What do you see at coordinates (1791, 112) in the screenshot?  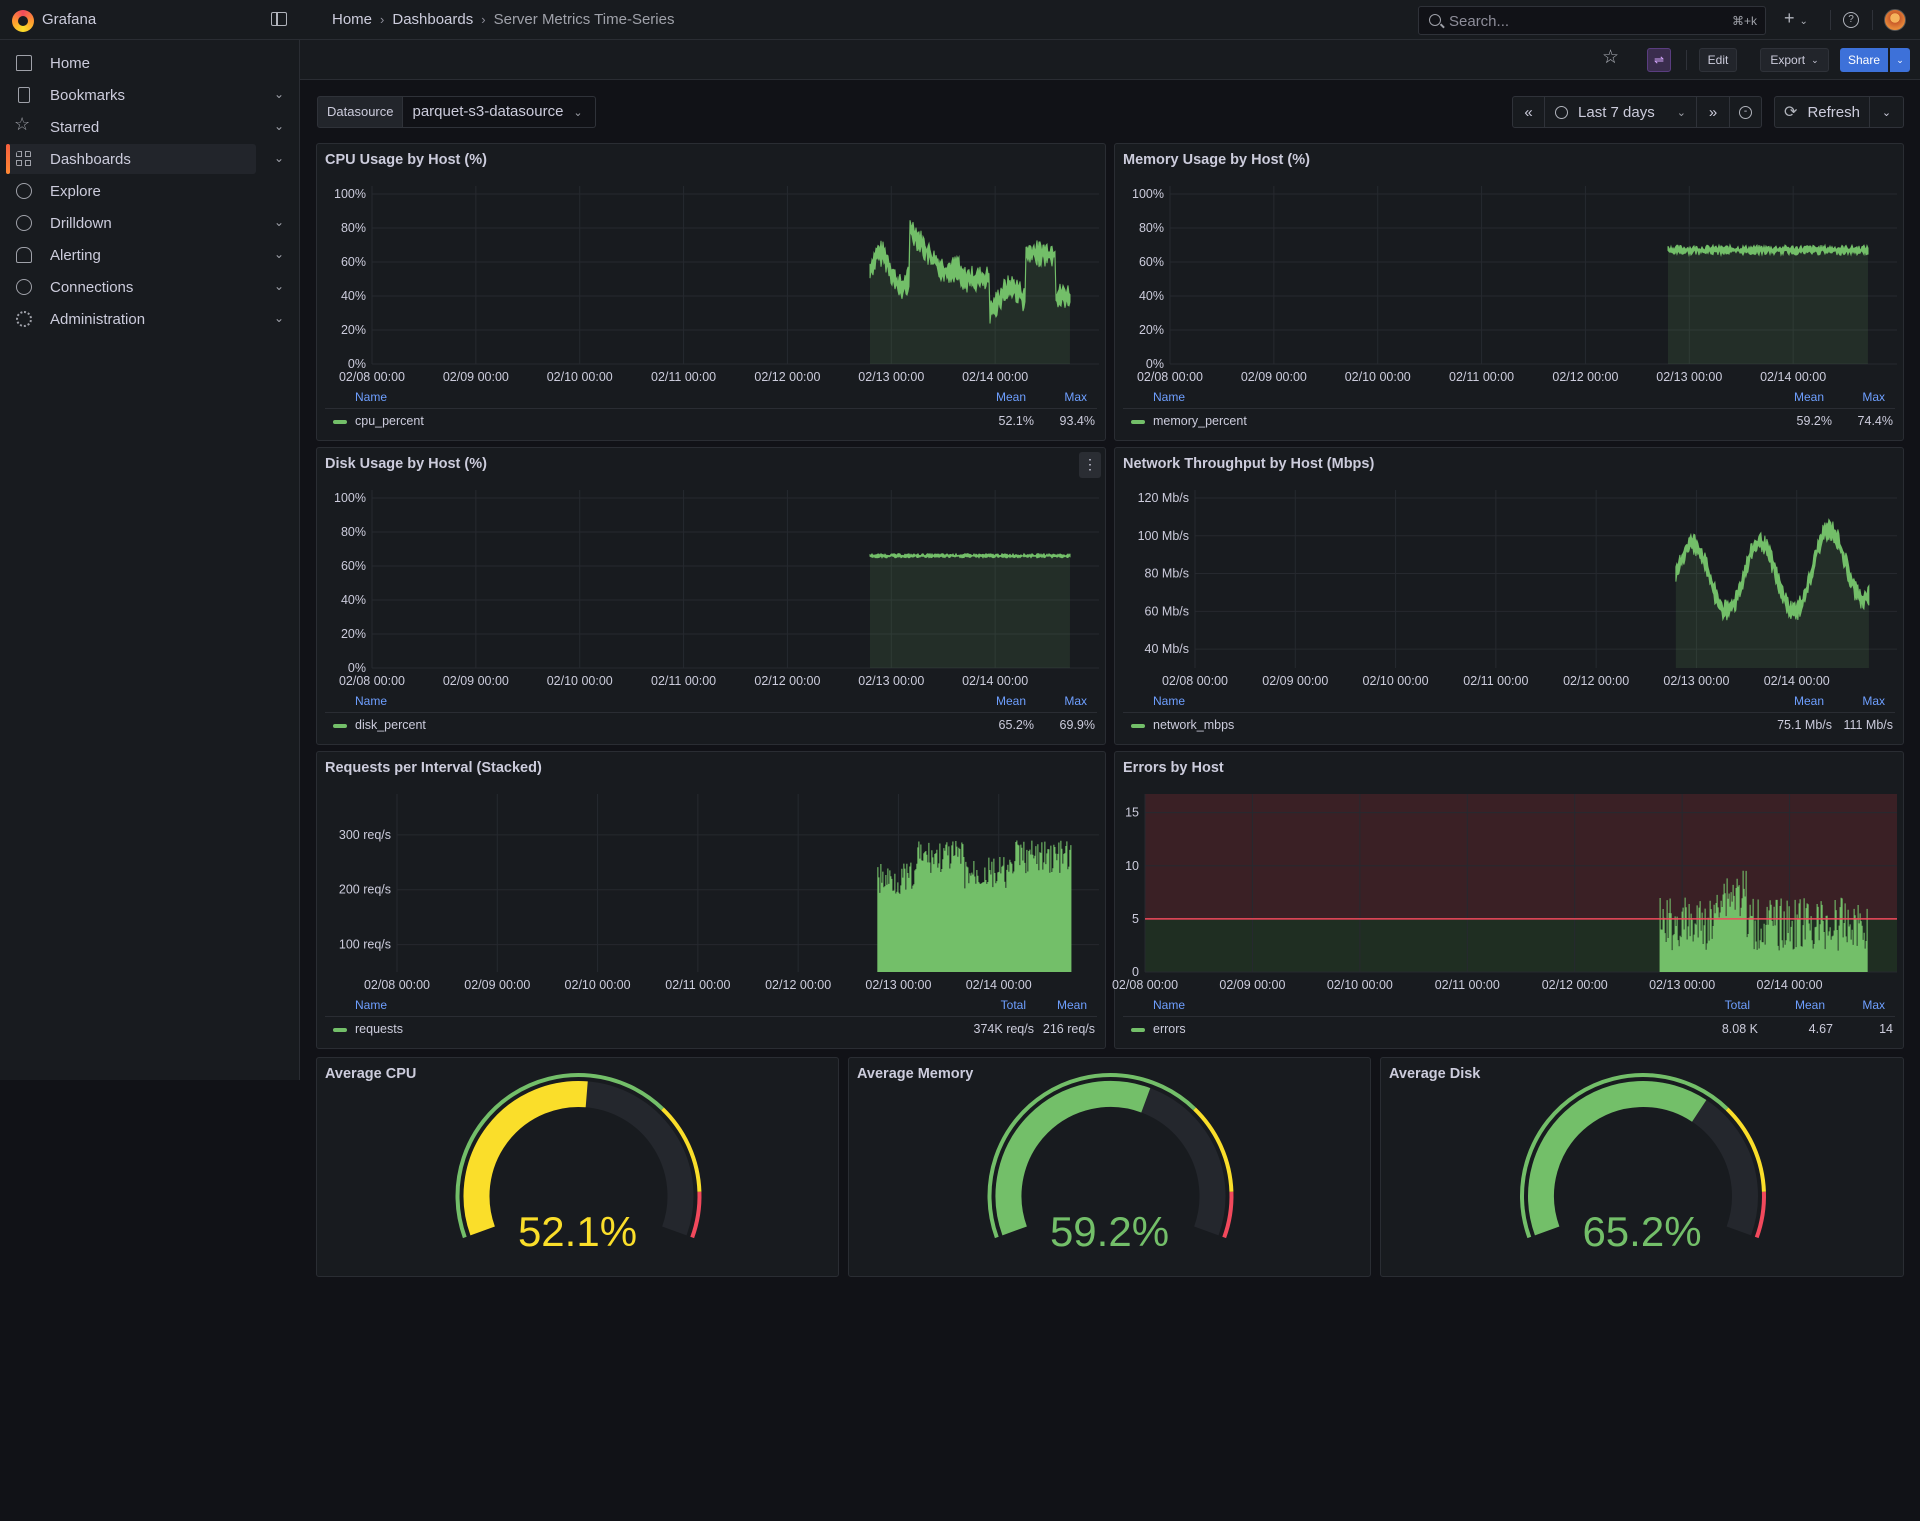 I see `refresh-icon: ⟳` at bounding box center [1791, 112].